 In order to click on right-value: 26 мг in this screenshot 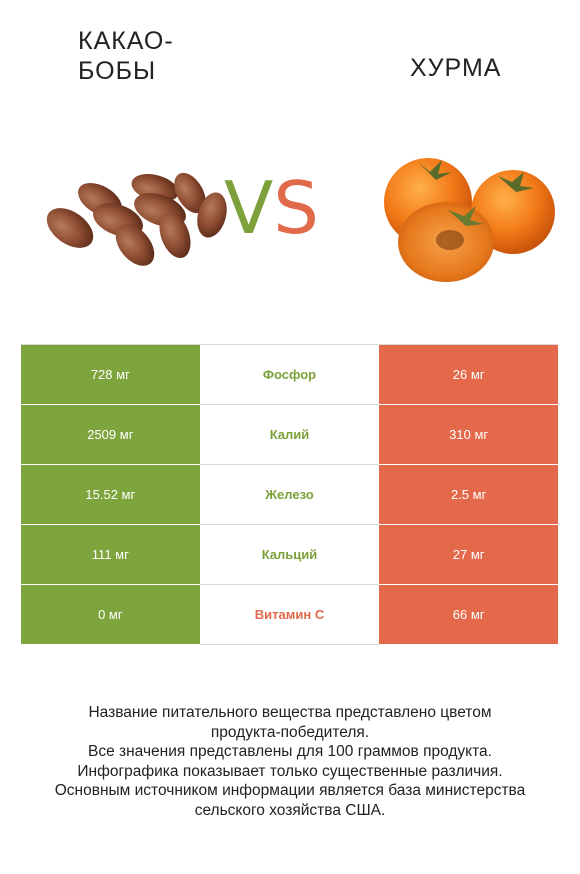, I will do `click(468, 374)`.